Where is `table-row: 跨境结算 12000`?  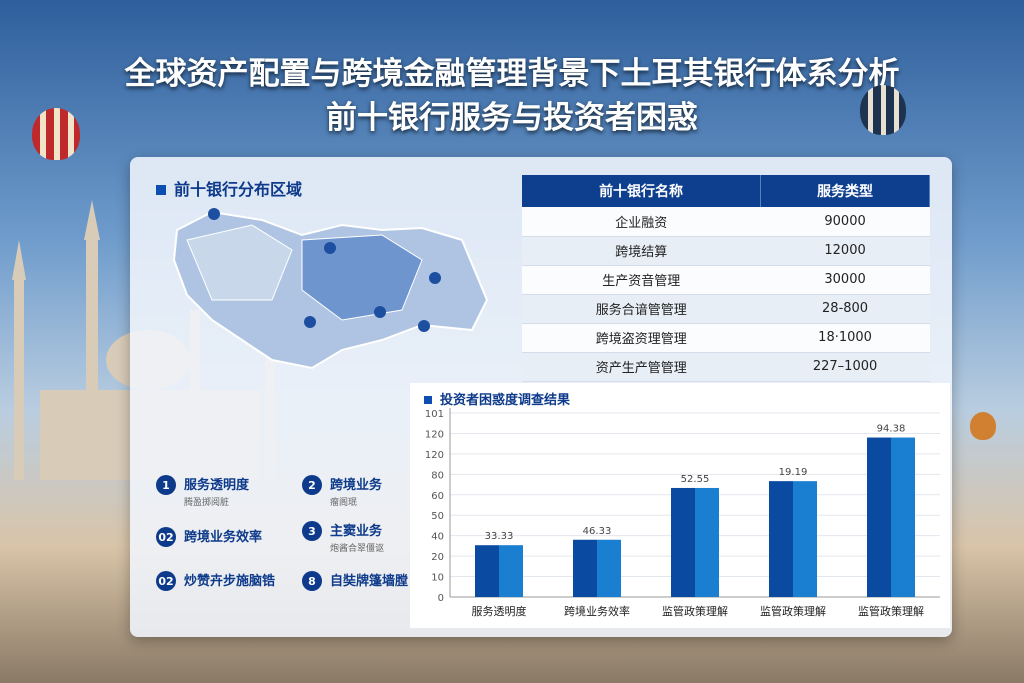
table-row: 跨境结算 12000 is located at coordinates (726, 251).